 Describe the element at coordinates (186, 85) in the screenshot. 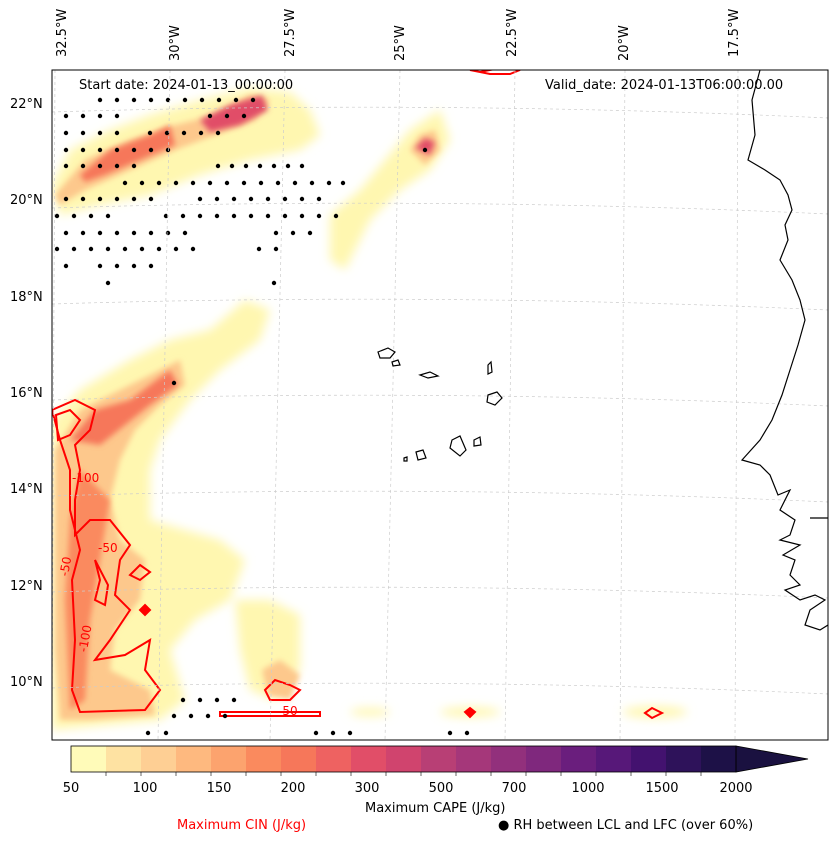

I see `start-date-label: Start date: 2024-01-13_00:00:00` at that location.